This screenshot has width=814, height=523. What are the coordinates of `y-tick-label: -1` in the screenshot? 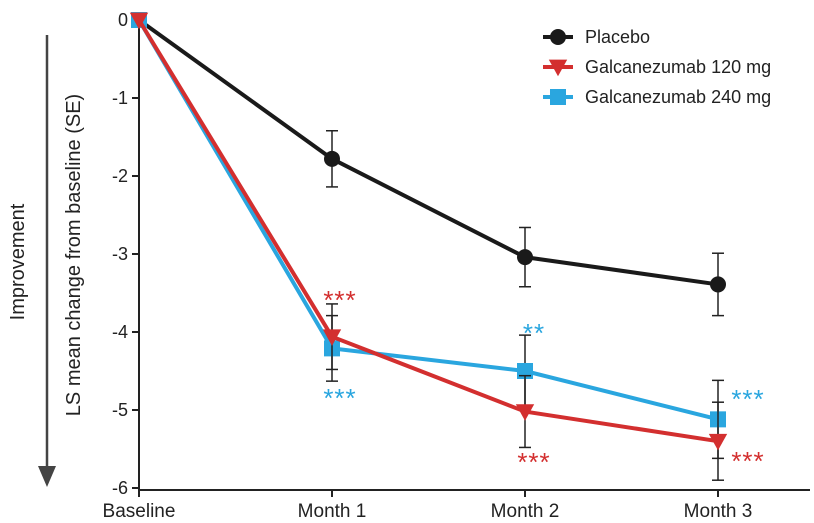 It's located at (120, 98).